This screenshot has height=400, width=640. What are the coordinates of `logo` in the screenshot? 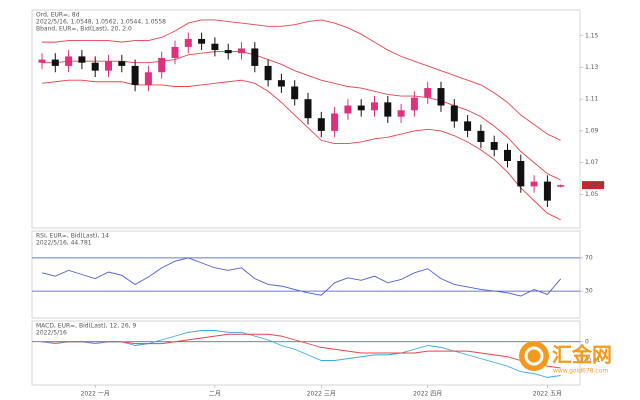 It's located at (534, 356).